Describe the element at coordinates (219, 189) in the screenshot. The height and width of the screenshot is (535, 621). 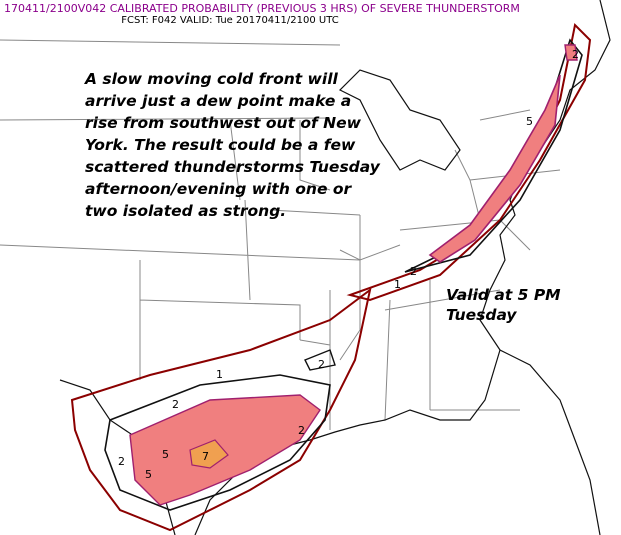
I see `annotation-line: afternoon/evening with one or` at that location.